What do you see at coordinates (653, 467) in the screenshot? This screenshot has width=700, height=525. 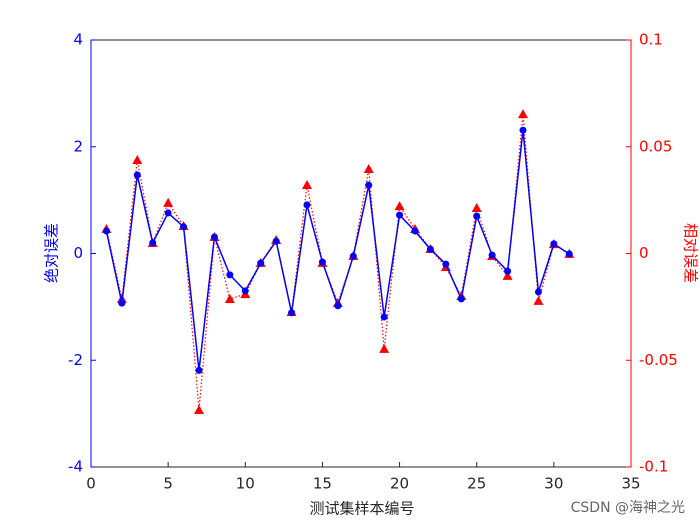 I see `y2-tick-label: -0.1` at bounding box center [653, 467].